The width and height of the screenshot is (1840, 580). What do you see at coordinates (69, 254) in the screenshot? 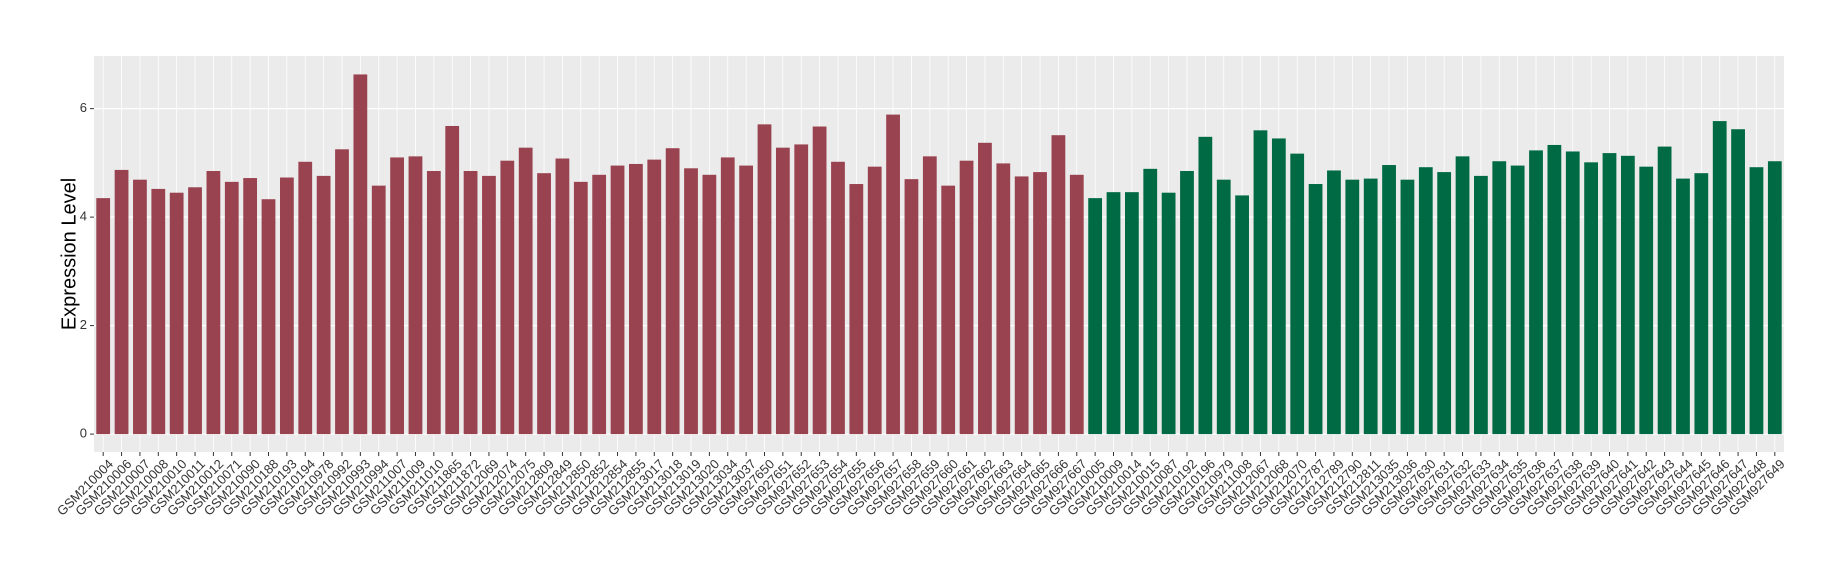
I see `y-axis-title: Expression Level` at bounding box center [69, 254].